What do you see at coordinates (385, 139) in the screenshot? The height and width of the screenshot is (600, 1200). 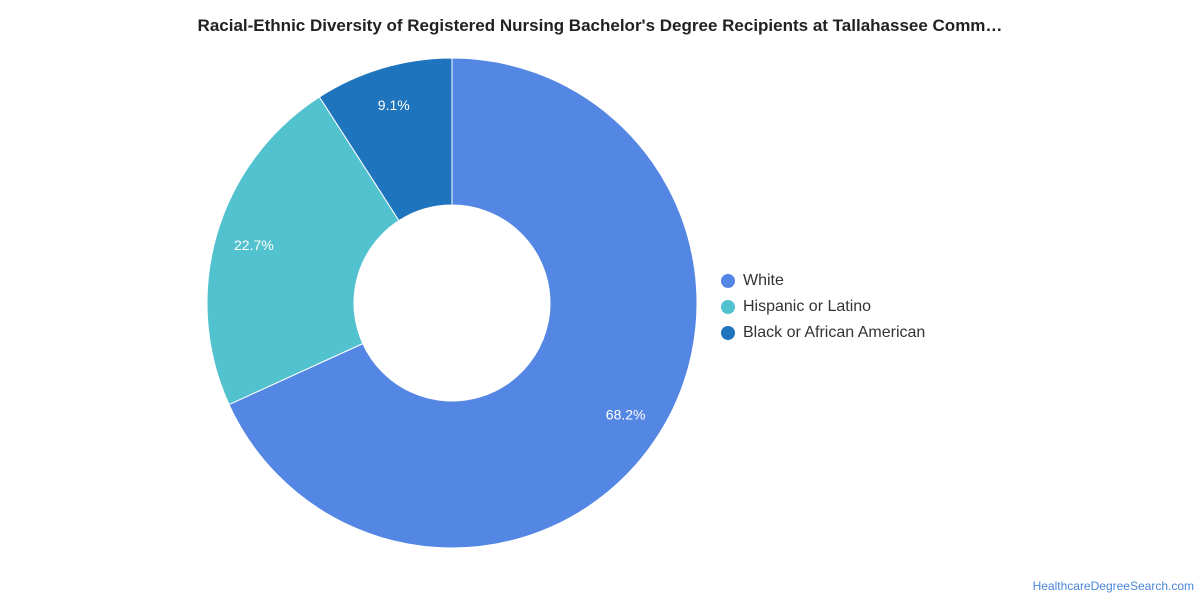 I see `slice-black-or-african-american` at bounding box center [385, 139].